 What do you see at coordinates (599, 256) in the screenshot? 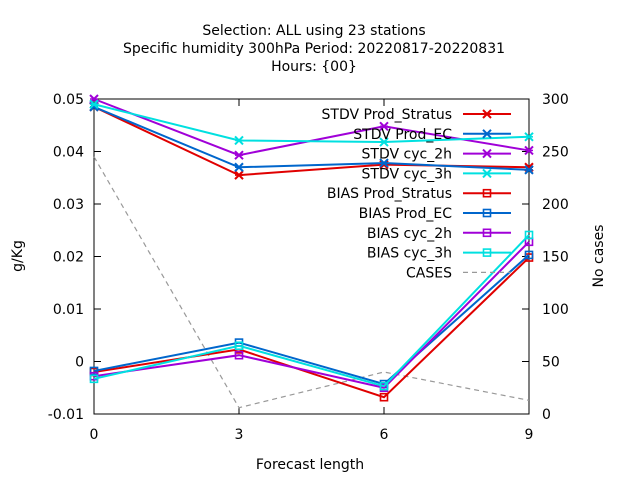
I see `y2-axis-label: No cases` at bounding box center [599, 256].